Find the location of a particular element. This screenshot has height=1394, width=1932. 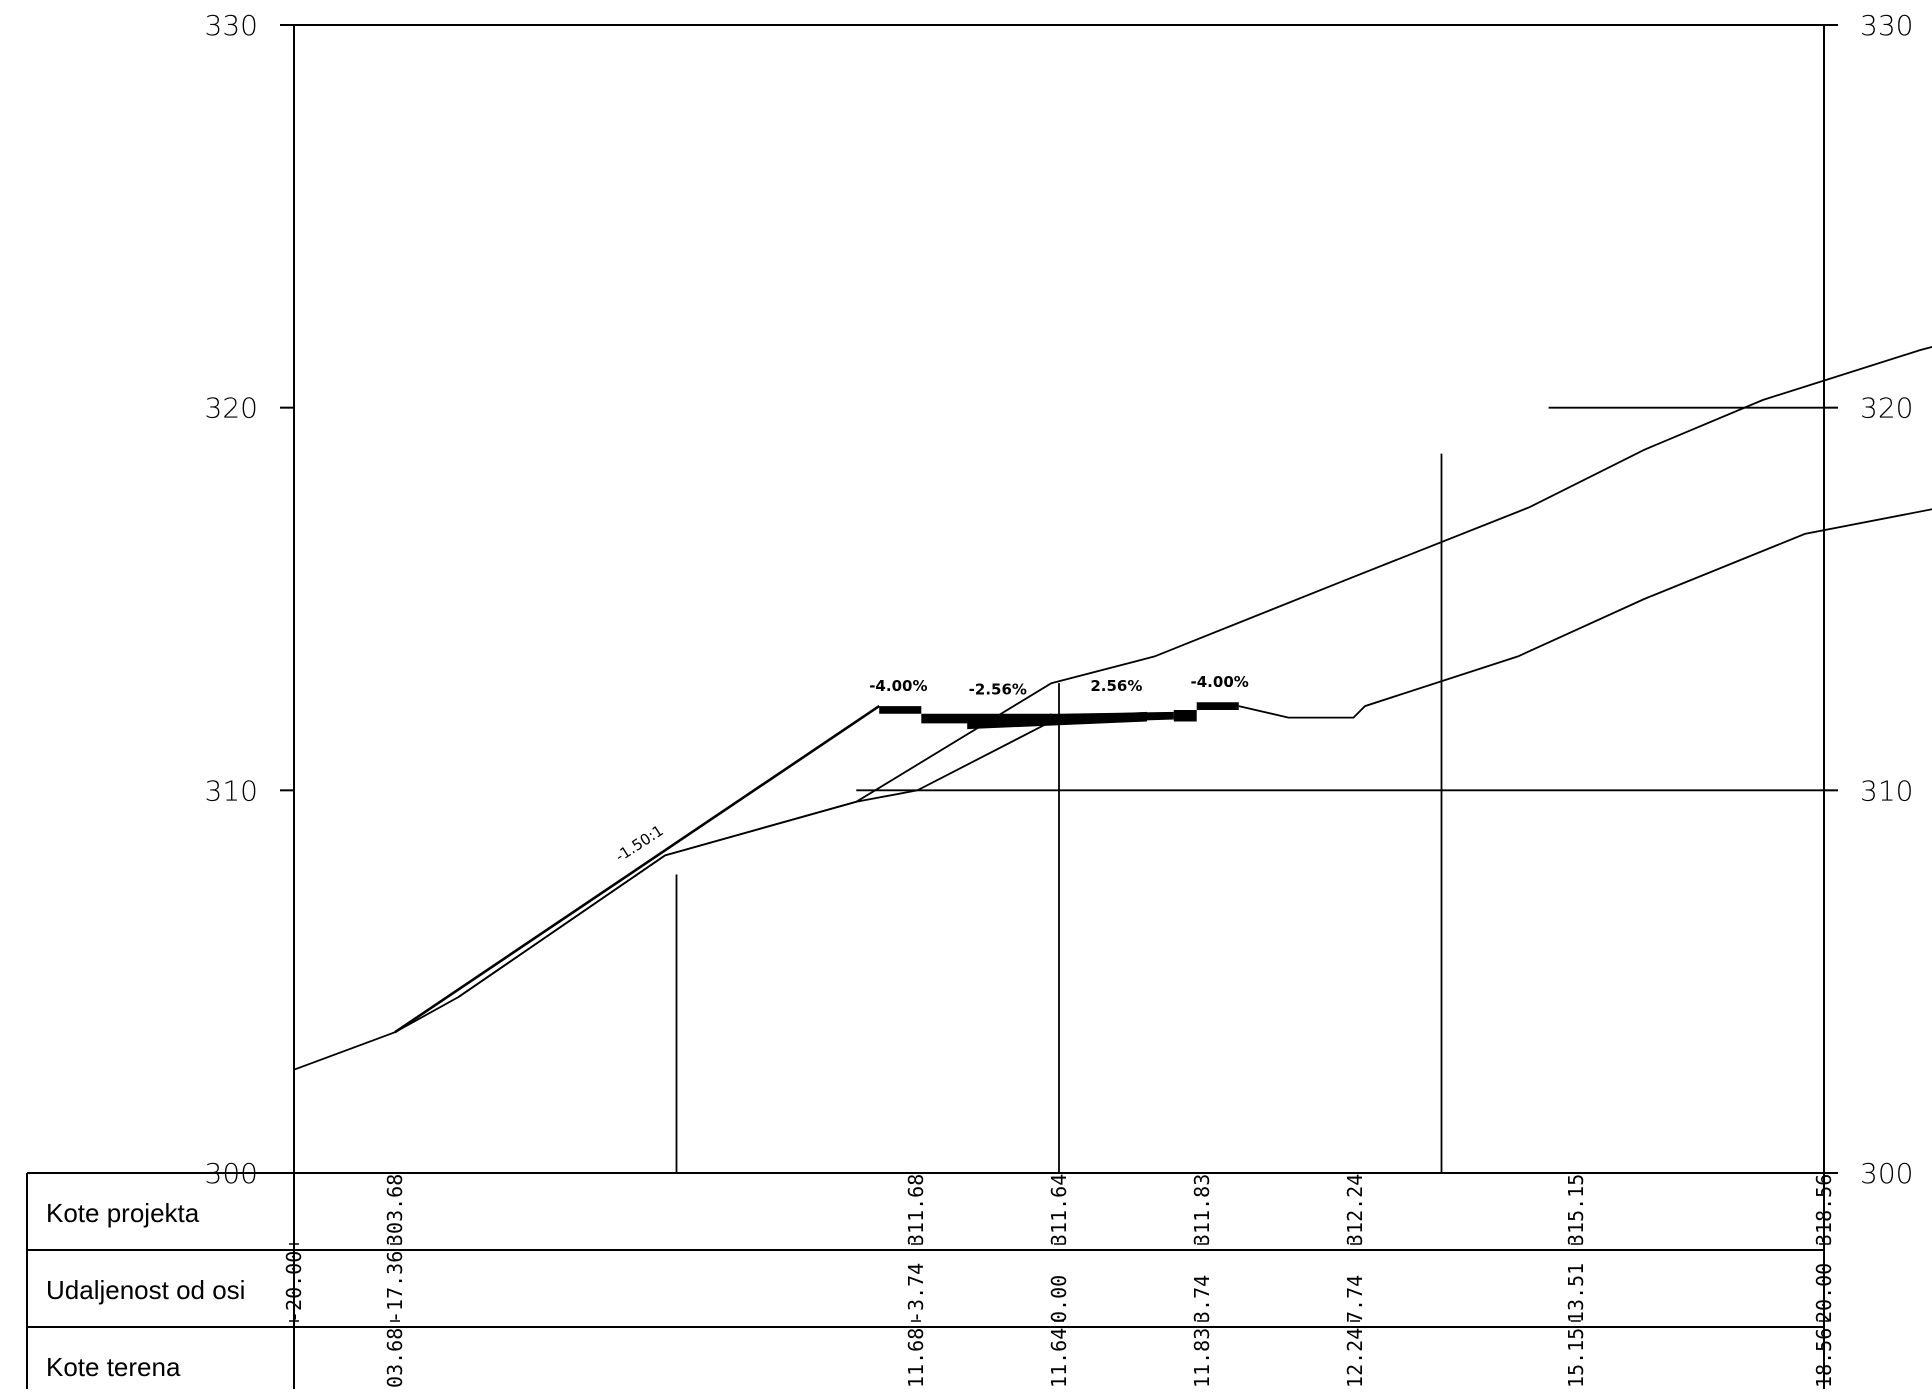

ditch-line is located at coordinates (1585, 613).